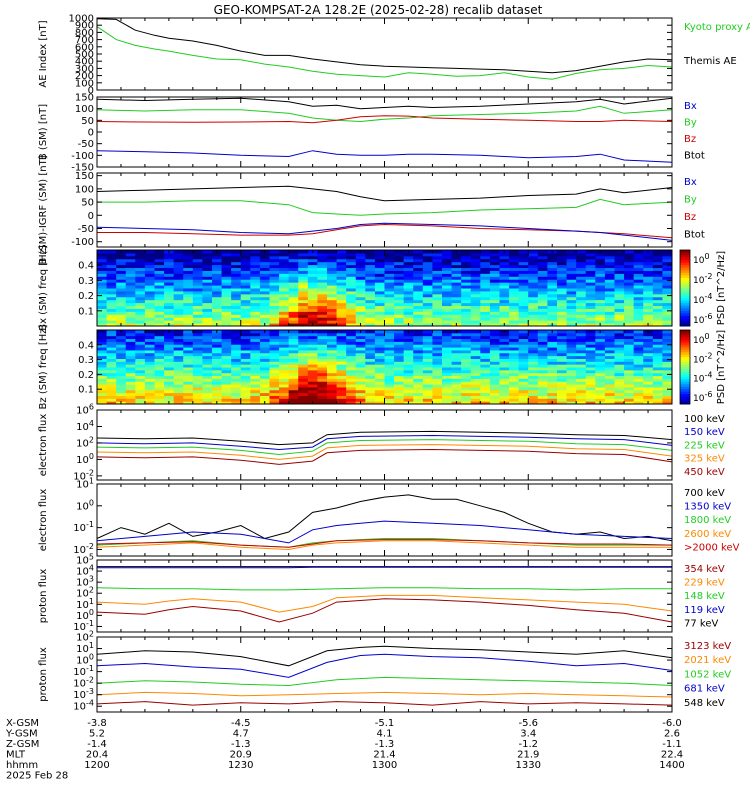 The image size is (750, 804). What do you see at coordinates (85, 484) in the screenshot?
I see `y-tick-label: 10¹` at bounding box center [85, 484].